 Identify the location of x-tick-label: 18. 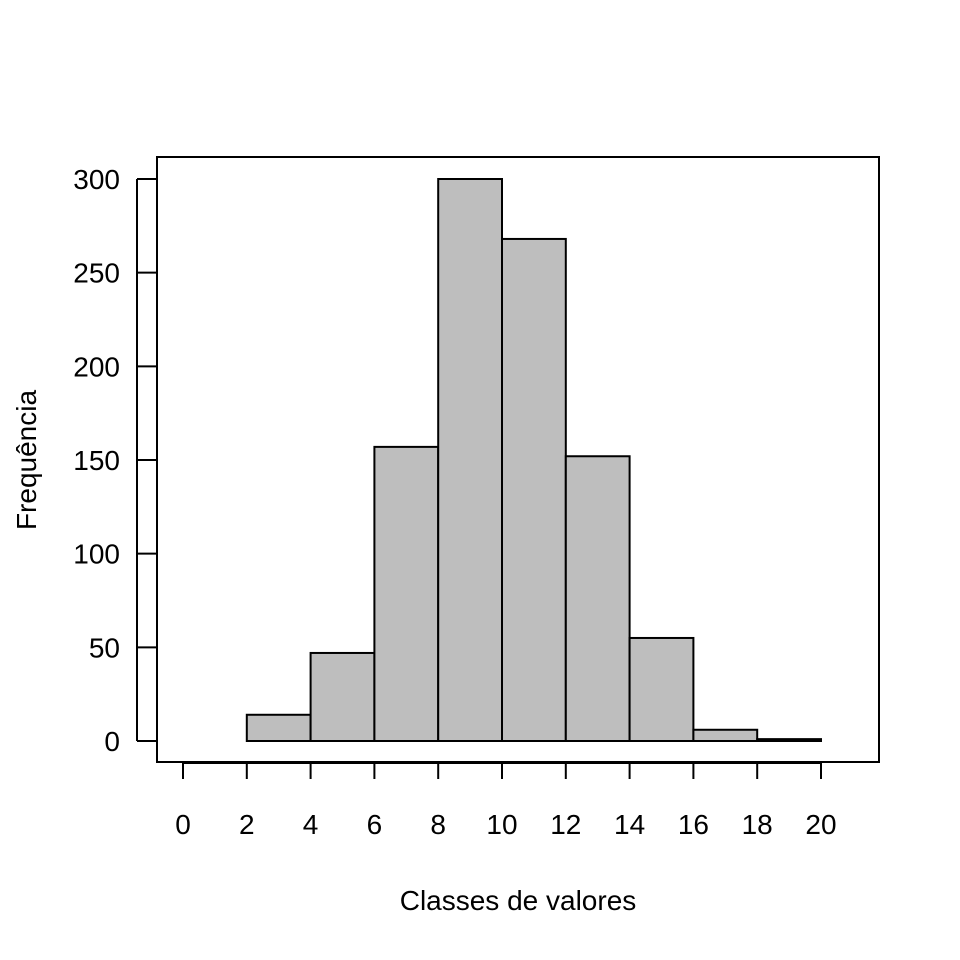
(757, 824).